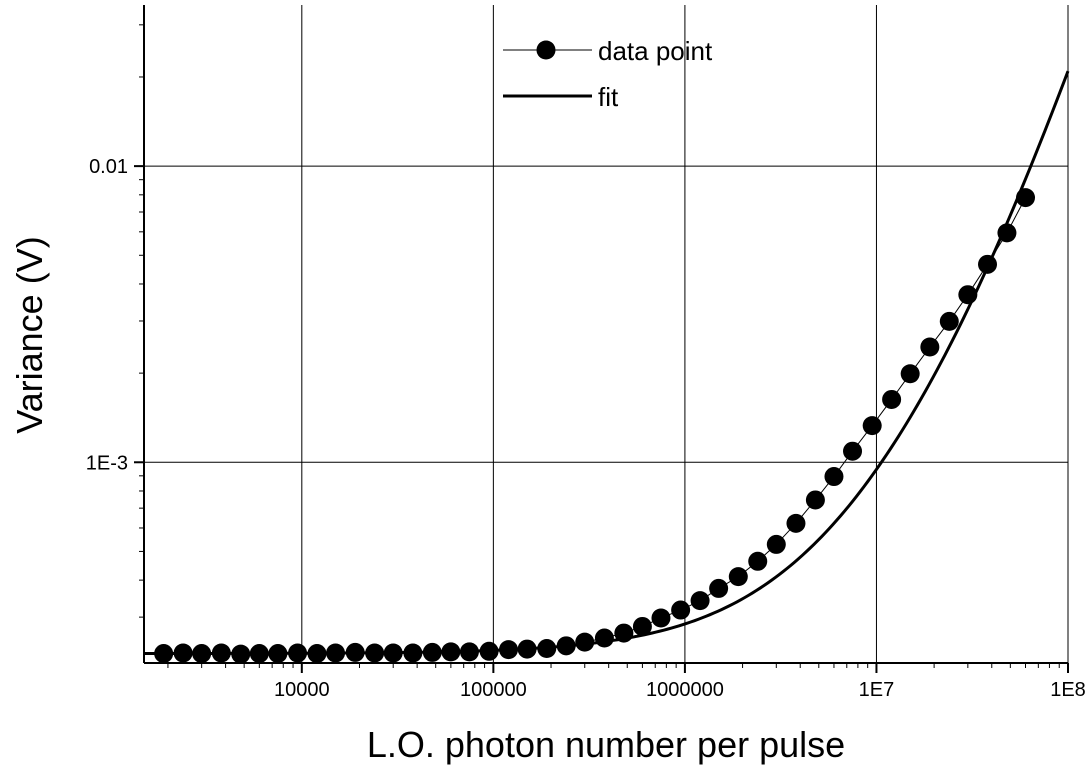  Describe the element at coordinates (29, 334) in the screenshot. I see `y-axis-title: Variance (V)` at that location.